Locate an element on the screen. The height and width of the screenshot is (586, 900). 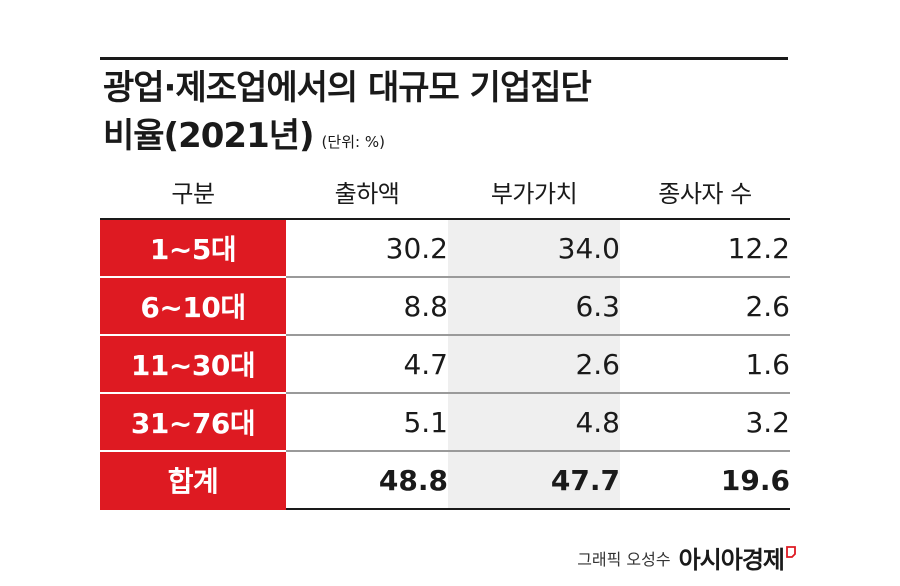
table-row: 31~76대 5.1 4.8 3.2 is located at coordinates (445, 422).